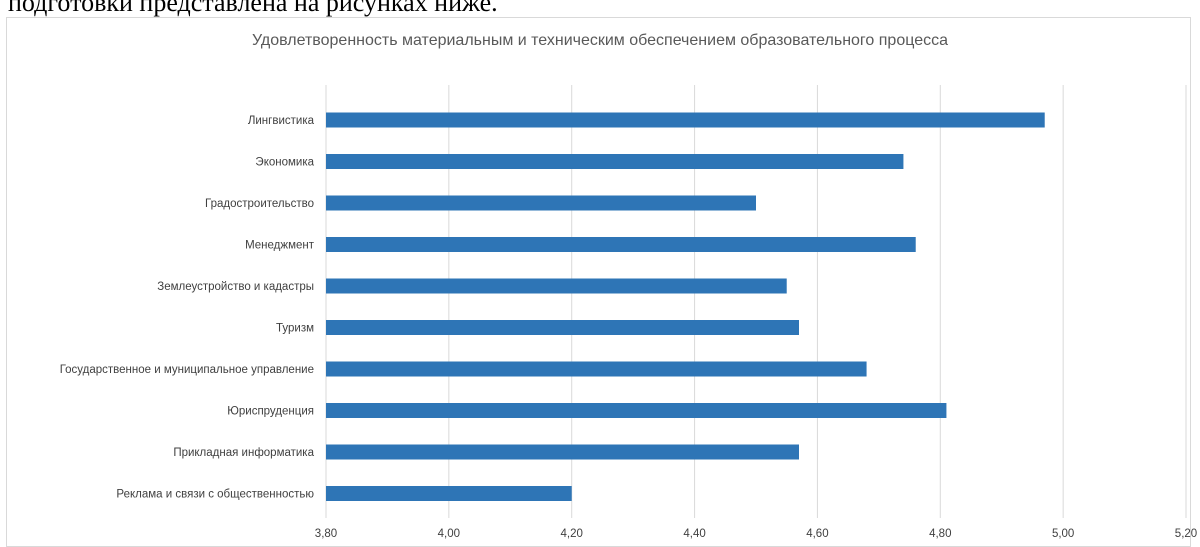 This screenshot has width=1200, height=547. Describe the element at coordinates (817, 534) in the screenshot. I see `x-tick-label: 4,60` at that location.